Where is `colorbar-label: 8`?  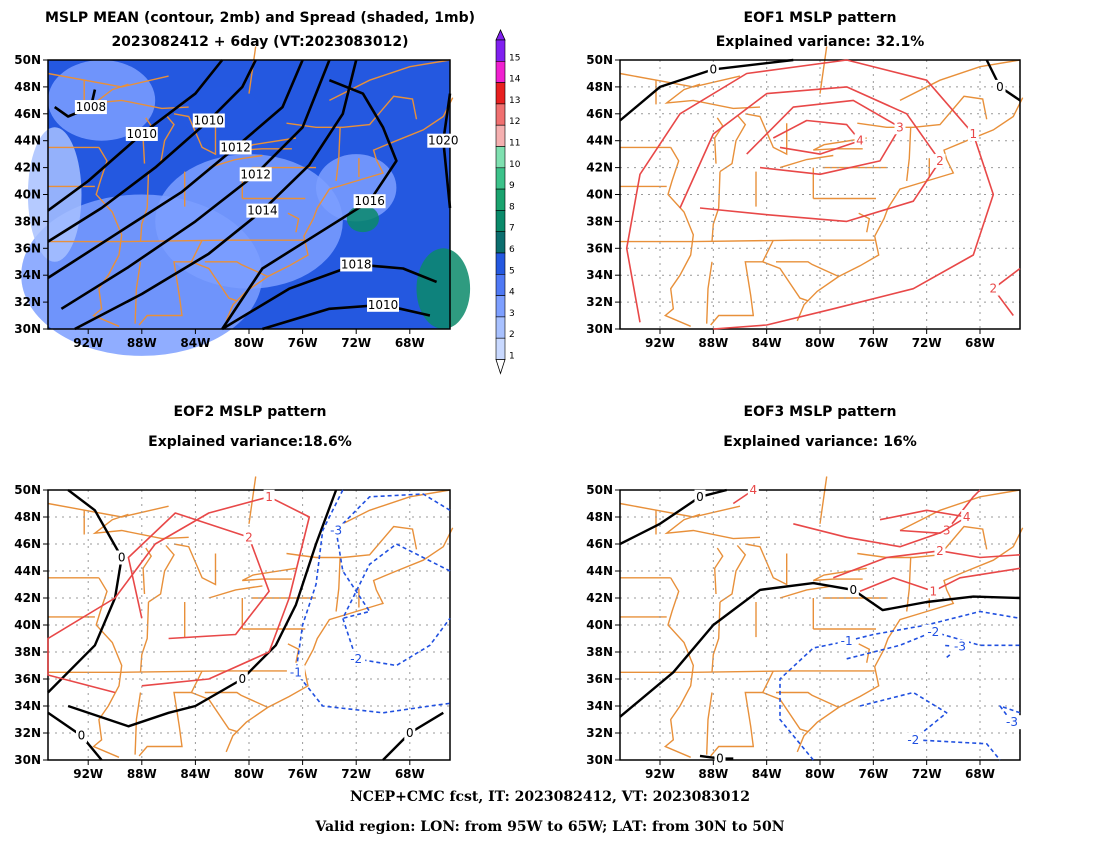
colorbar-label: 8 is located at coordinates (512, 207).